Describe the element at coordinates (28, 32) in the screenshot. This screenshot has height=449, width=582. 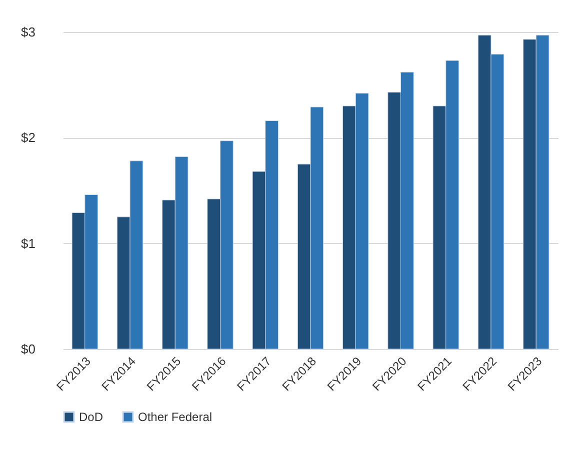
I see `y-tick-label: $3` at that location.